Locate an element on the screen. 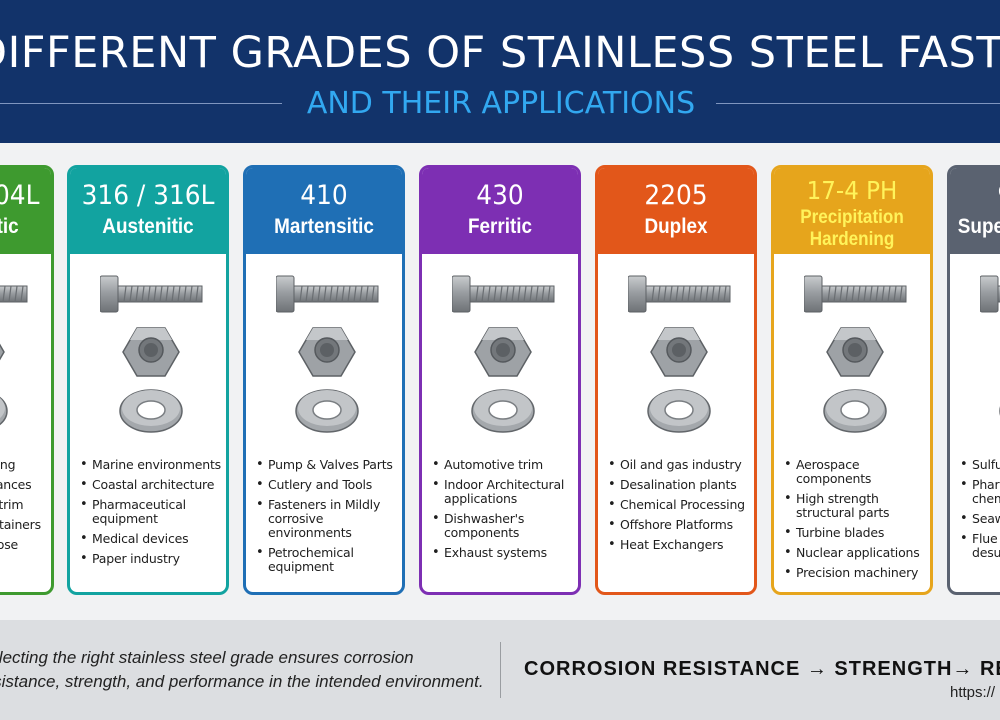  application-item: Indoor Architectural applications is located at coordinates (505, 492).